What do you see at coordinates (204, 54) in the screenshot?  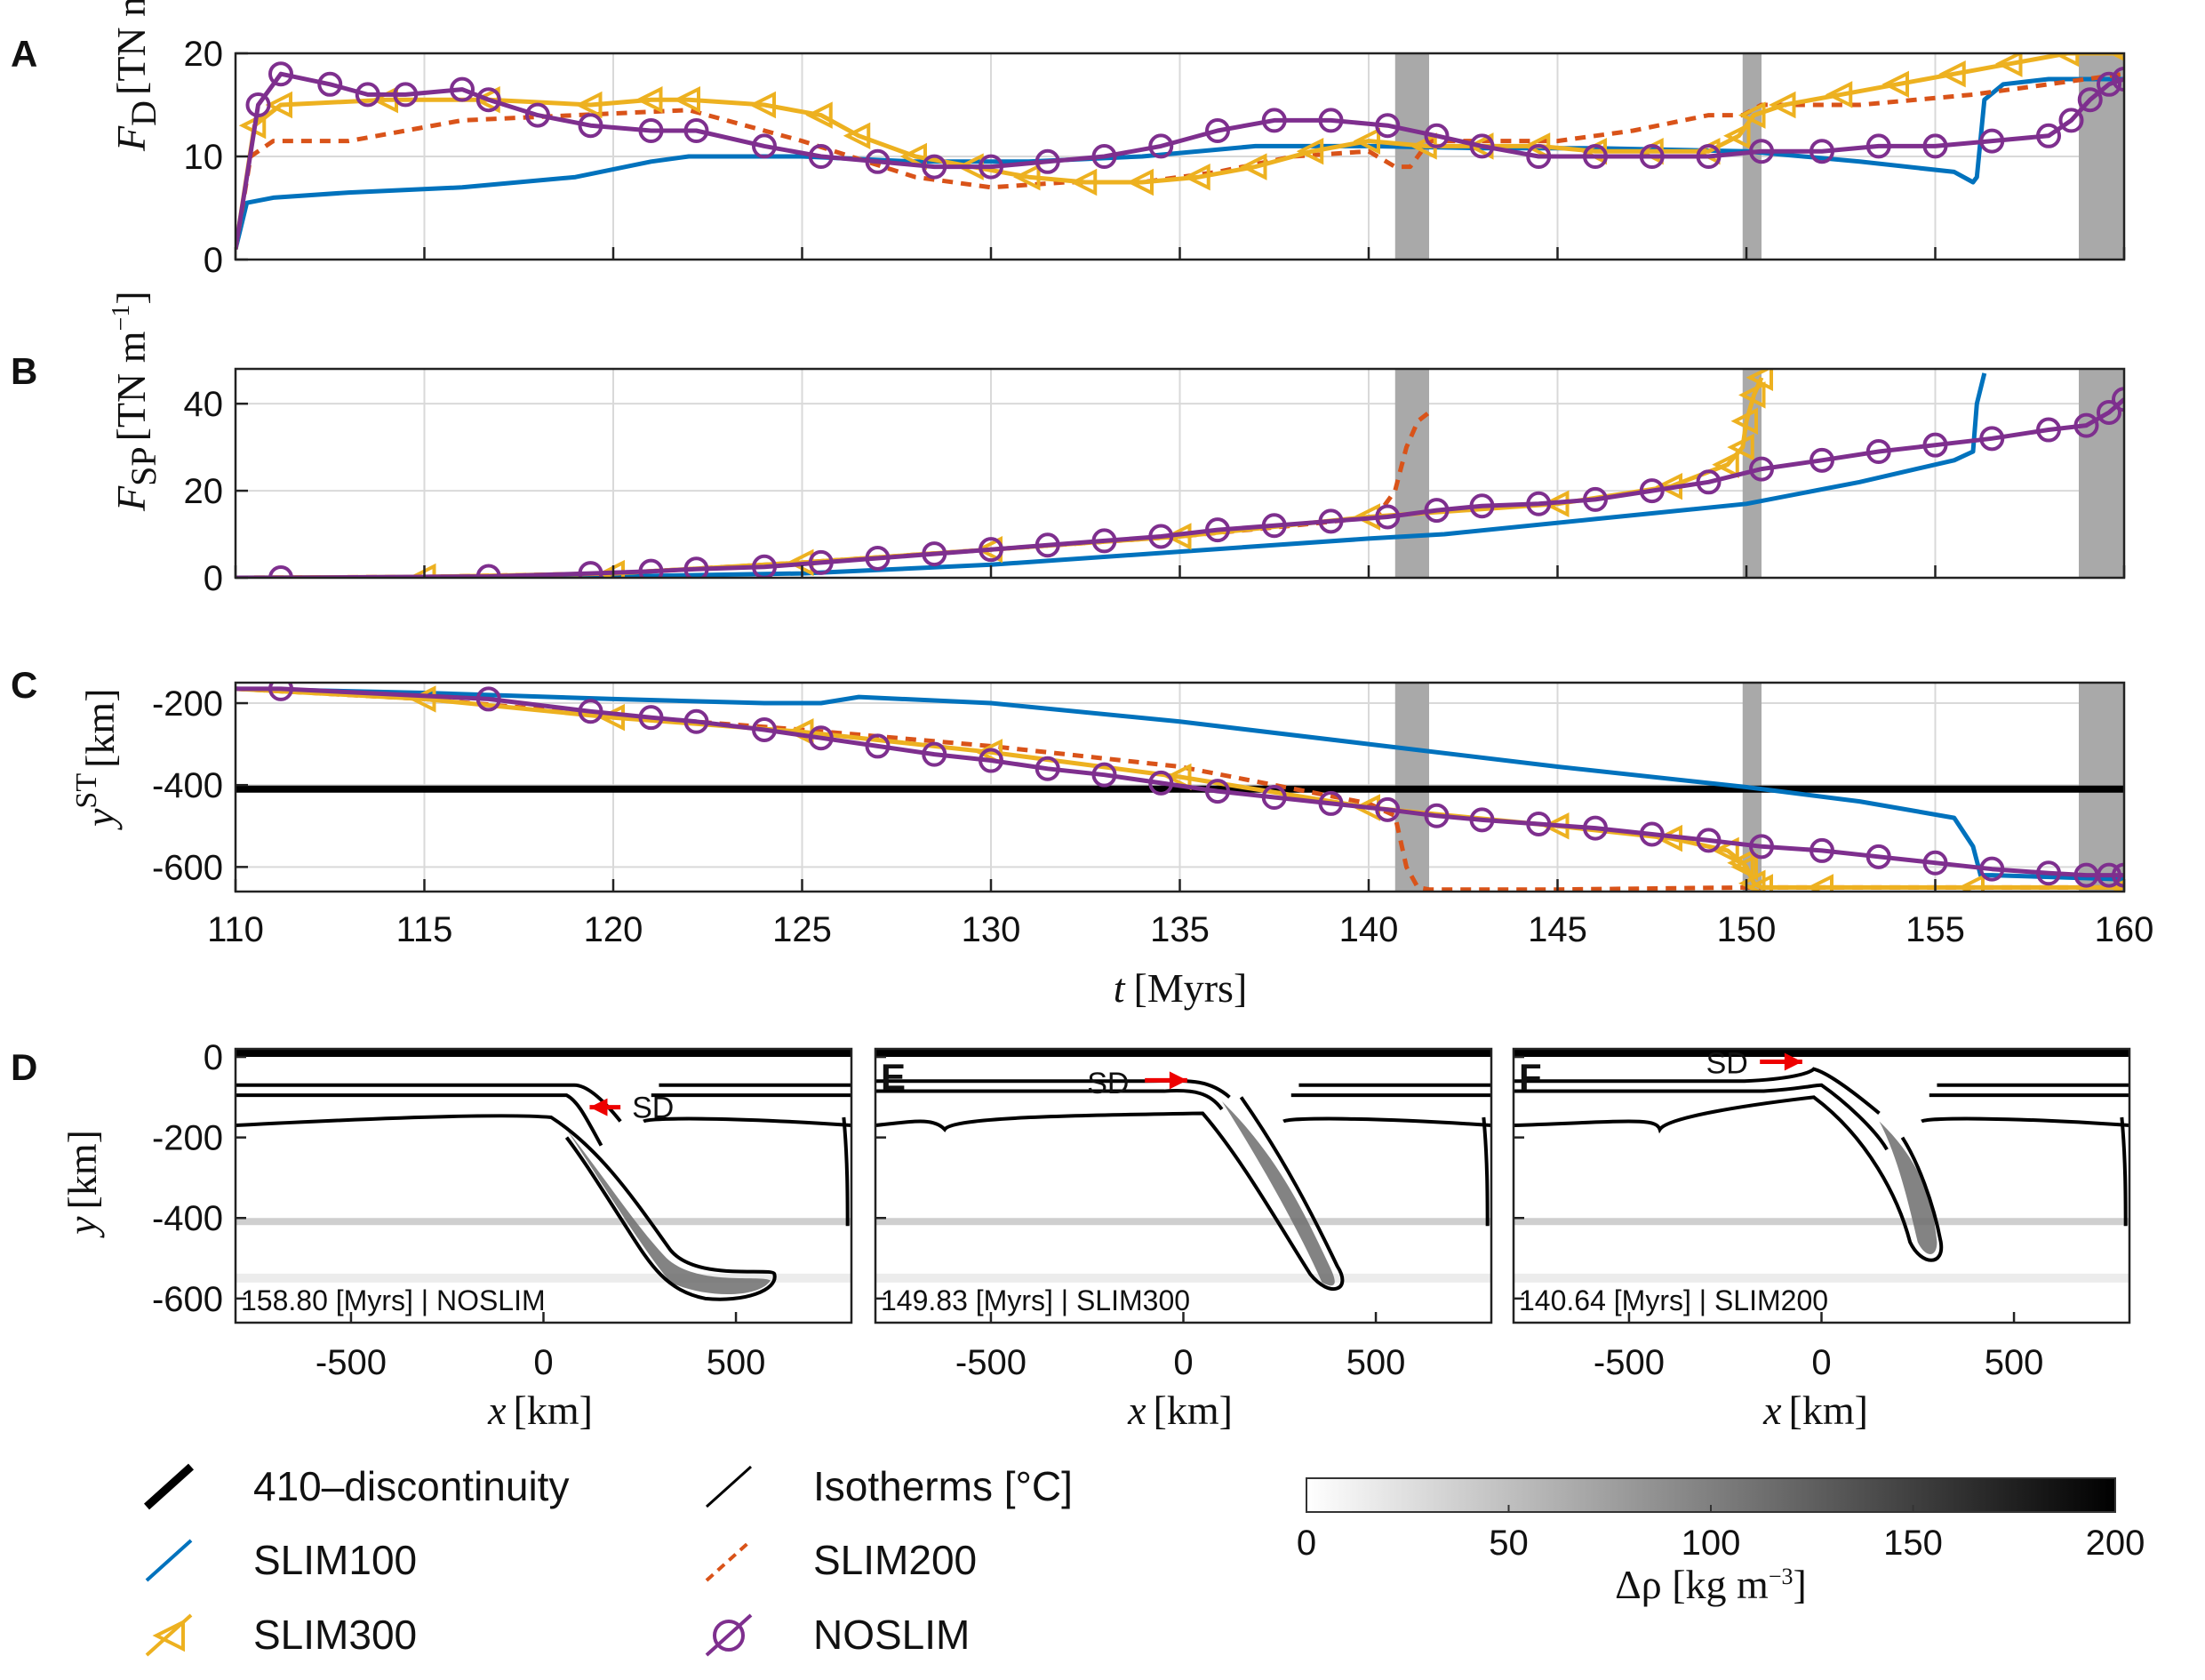 I see `ytick-label: 20` at bounding box center [204, 54].